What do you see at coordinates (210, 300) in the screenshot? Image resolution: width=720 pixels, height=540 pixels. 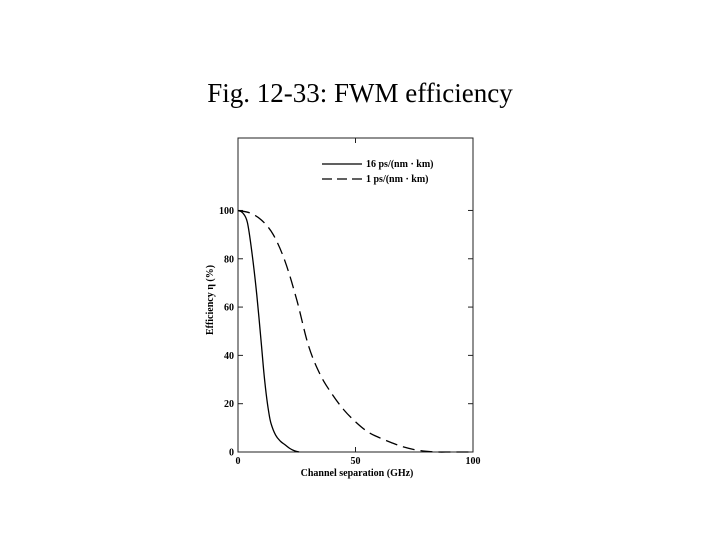 I see `y-axis-label: Efficiency η (%)` at bounding box center [210, 300].